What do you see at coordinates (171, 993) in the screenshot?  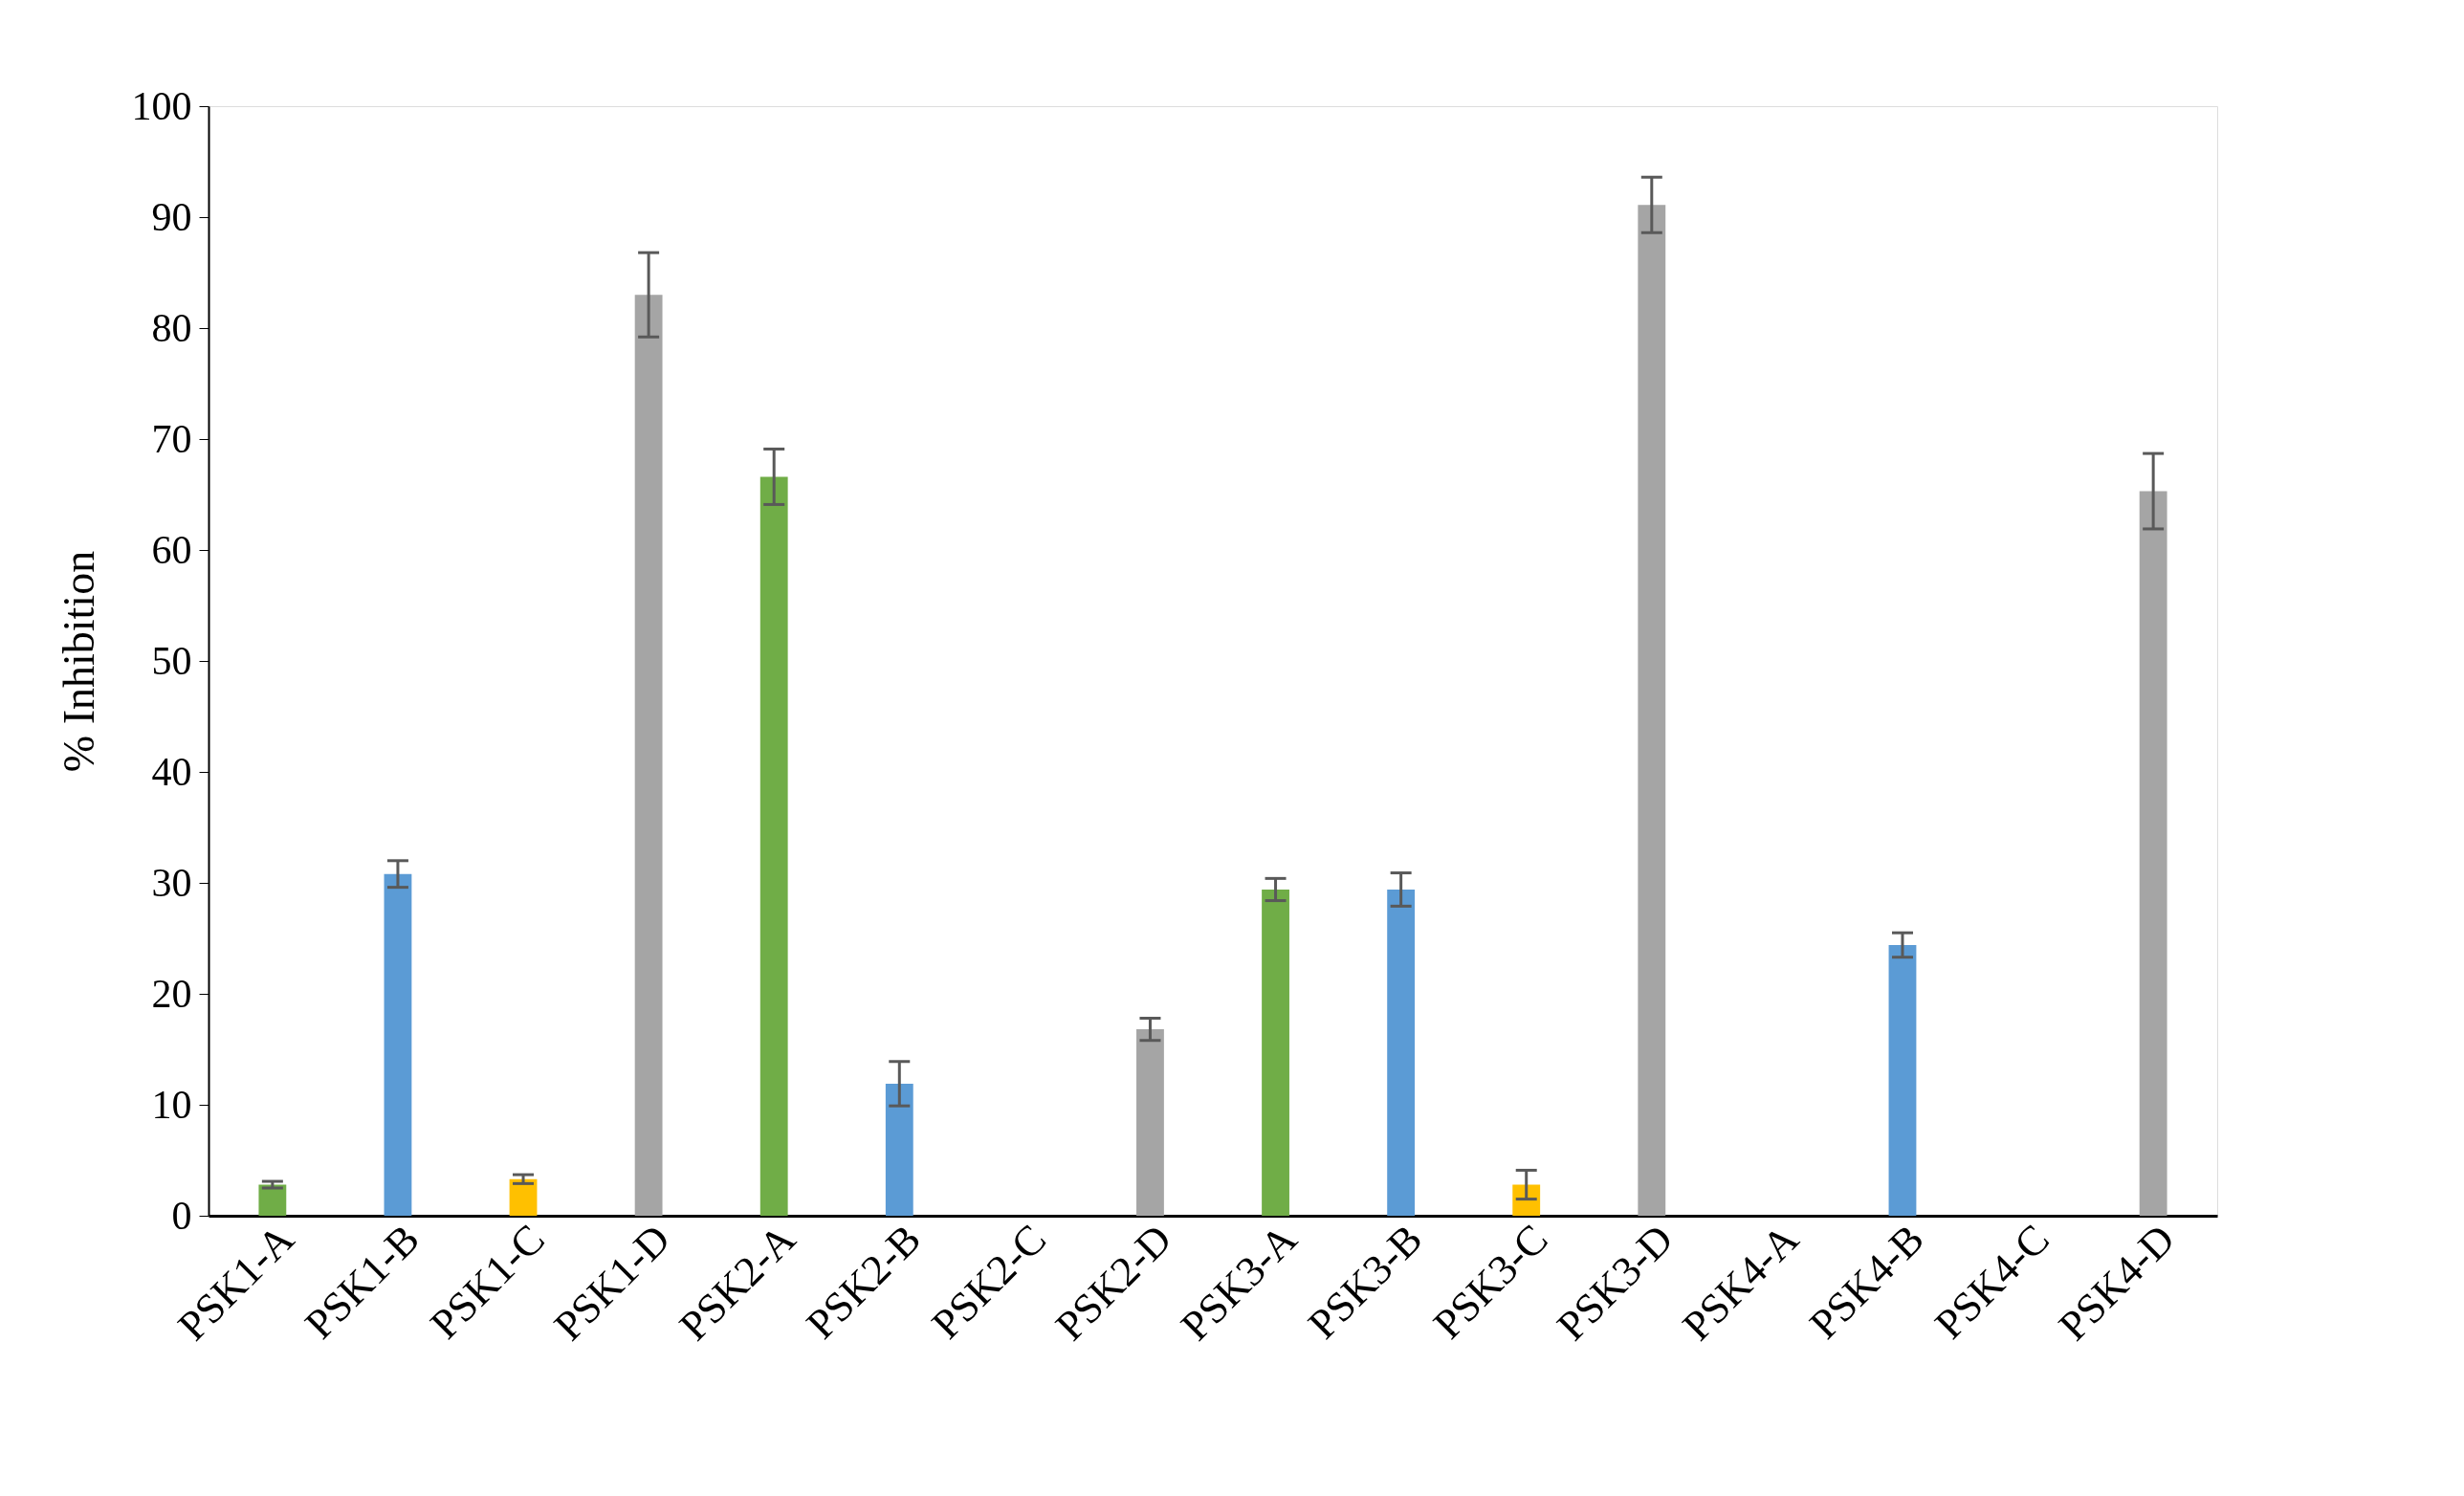 I see `y-tick-label: 20` at bounding box center [171, 993].